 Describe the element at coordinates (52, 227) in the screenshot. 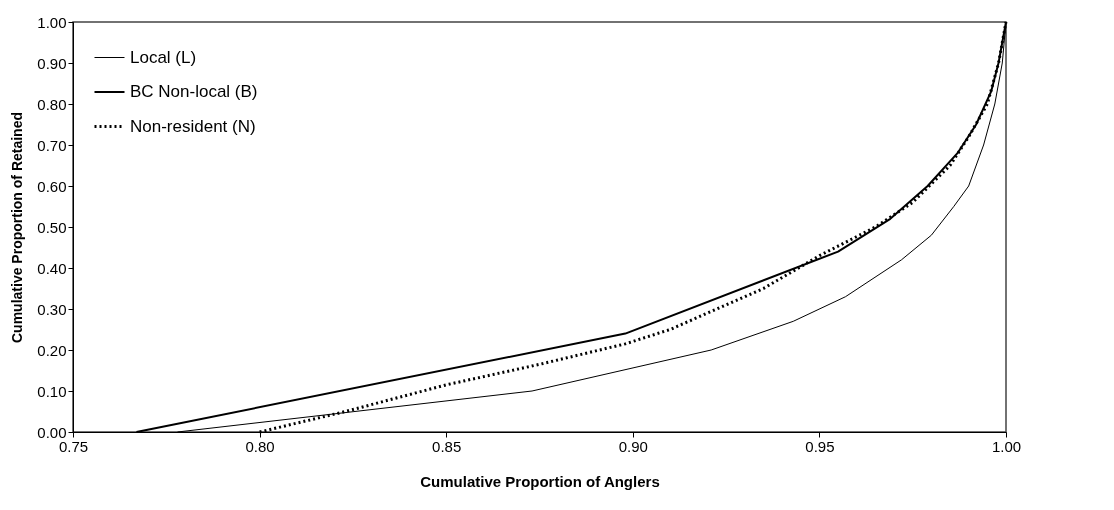

I see `y-tick-label: 0.50` at that location.